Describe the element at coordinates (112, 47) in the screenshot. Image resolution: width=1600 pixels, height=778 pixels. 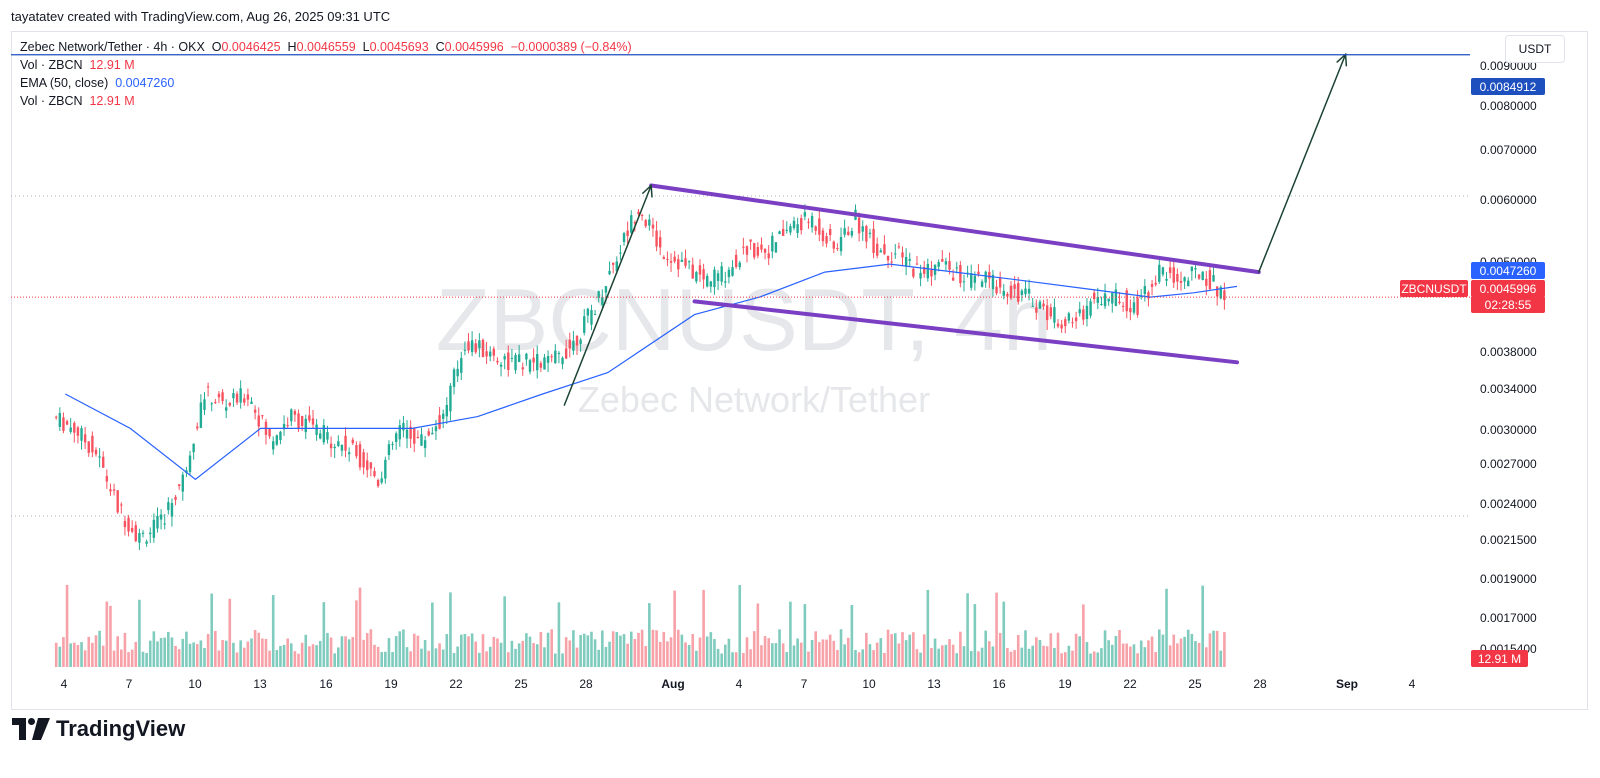
I see `legend-symbol: Zebec Network/Tether · 4h · OKX` at that location.